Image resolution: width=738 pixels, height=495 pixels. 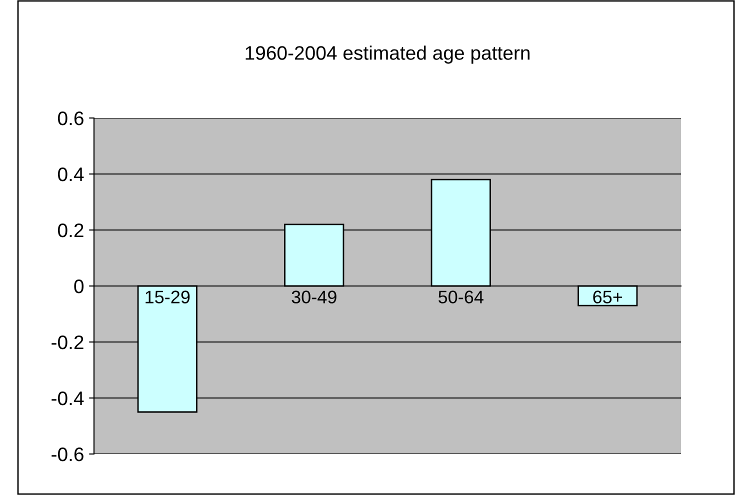 What do you see at coordinates (79, 286) in the screenshot?
I see `y-tick-label: 0` at bounding box center [79, 286].